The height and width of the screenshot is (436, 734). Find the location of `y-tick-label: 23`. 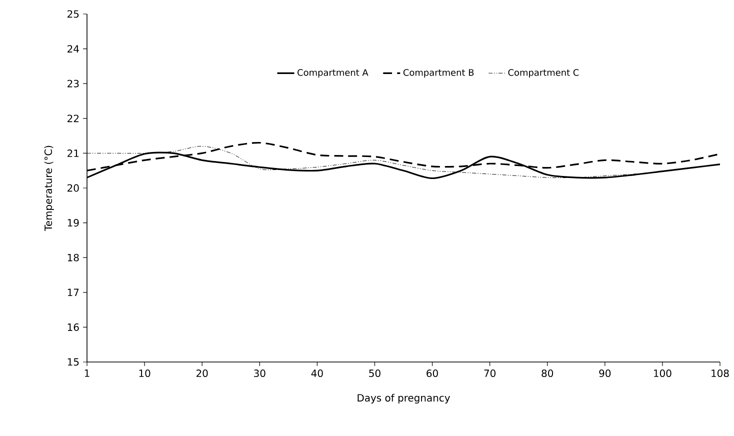

y-tick-label: 23 is located at coordinates (73, 84).